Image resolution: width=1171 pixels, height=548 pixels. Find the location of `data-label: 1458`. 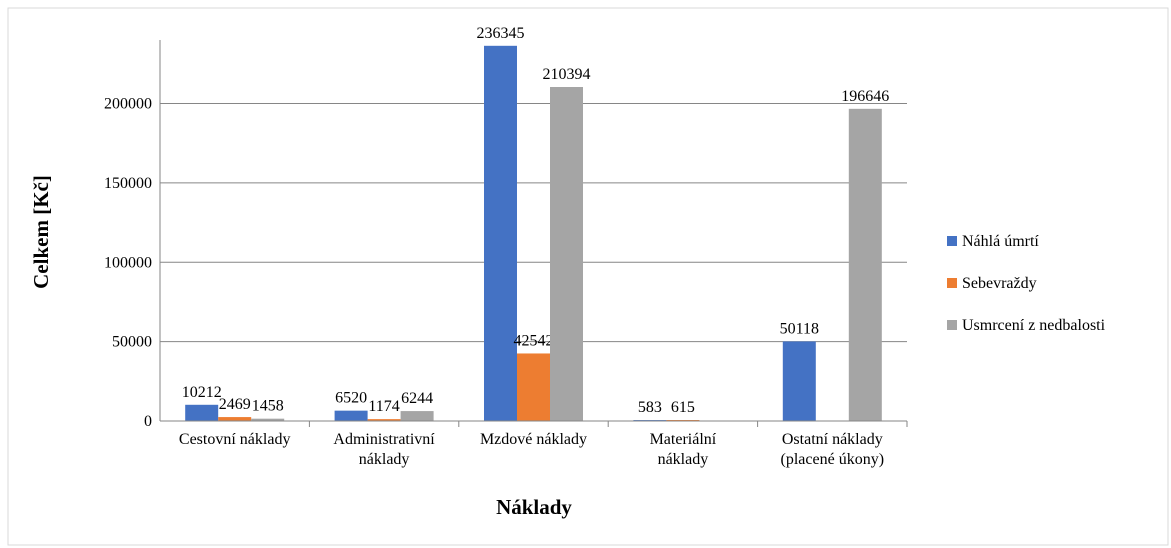

data-label: 1458 is located at coordinates (268, 406).